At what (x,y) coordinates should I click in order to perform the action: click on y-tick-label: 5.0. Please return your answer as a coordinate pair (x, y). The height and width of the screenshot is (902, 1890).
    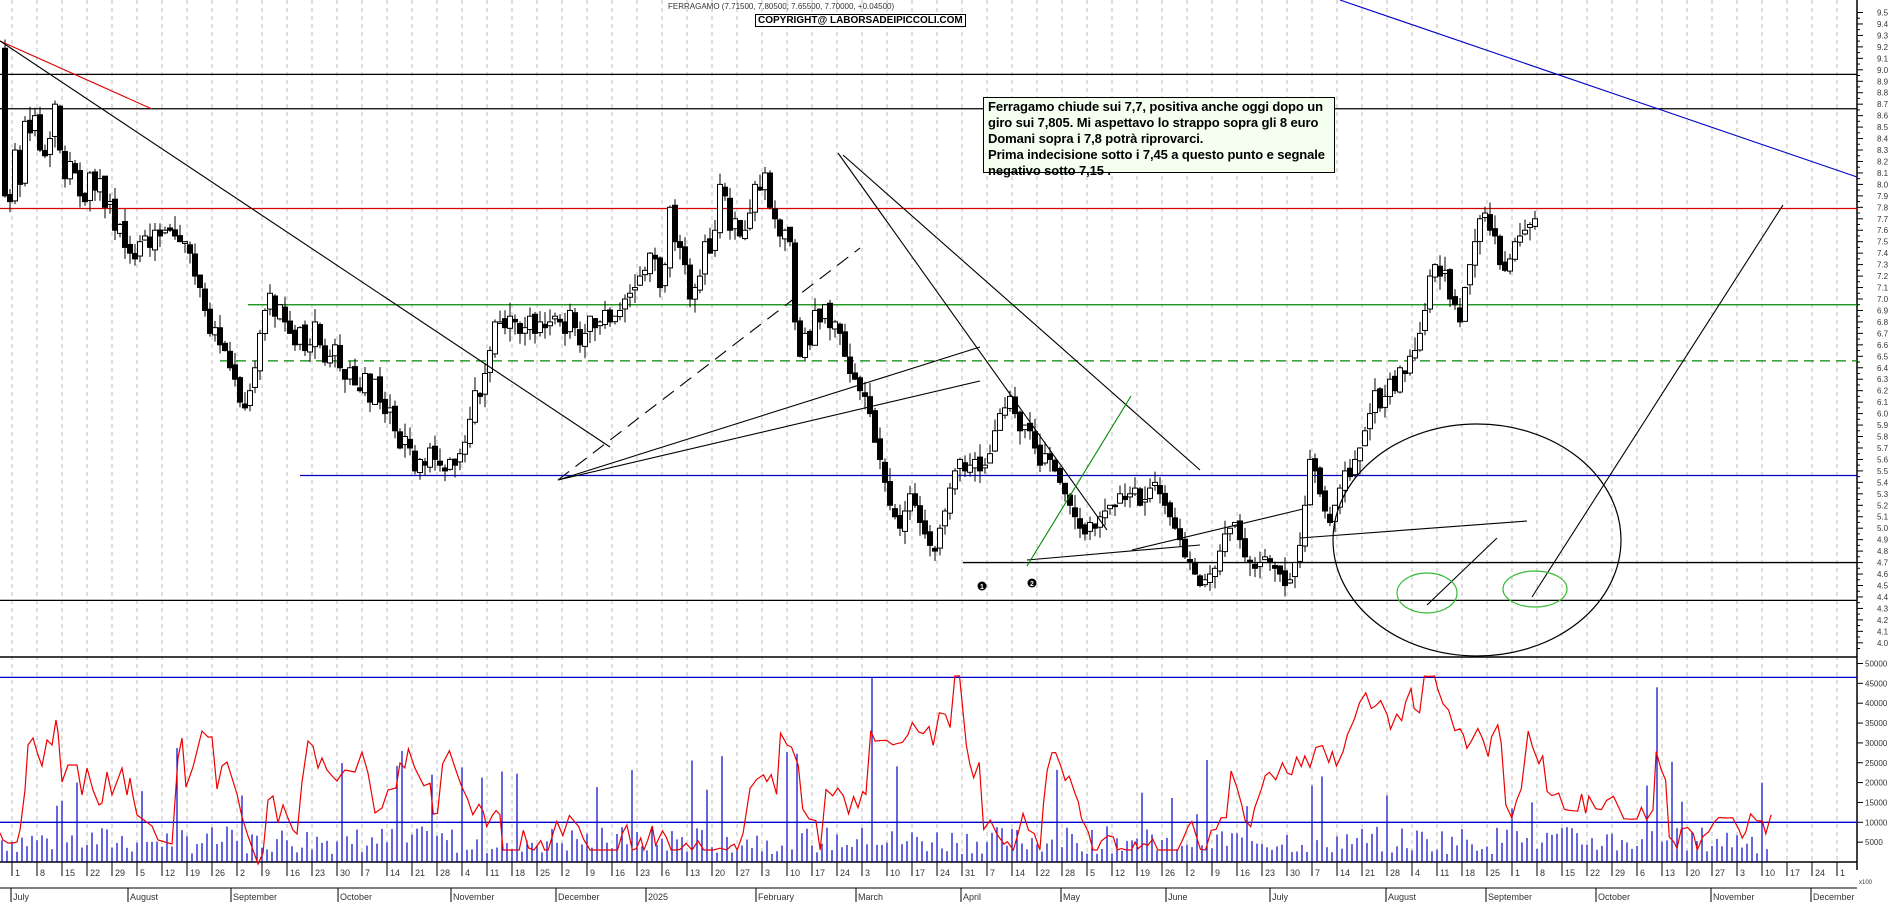
    Looking at the image, I should click on (1883, 528).